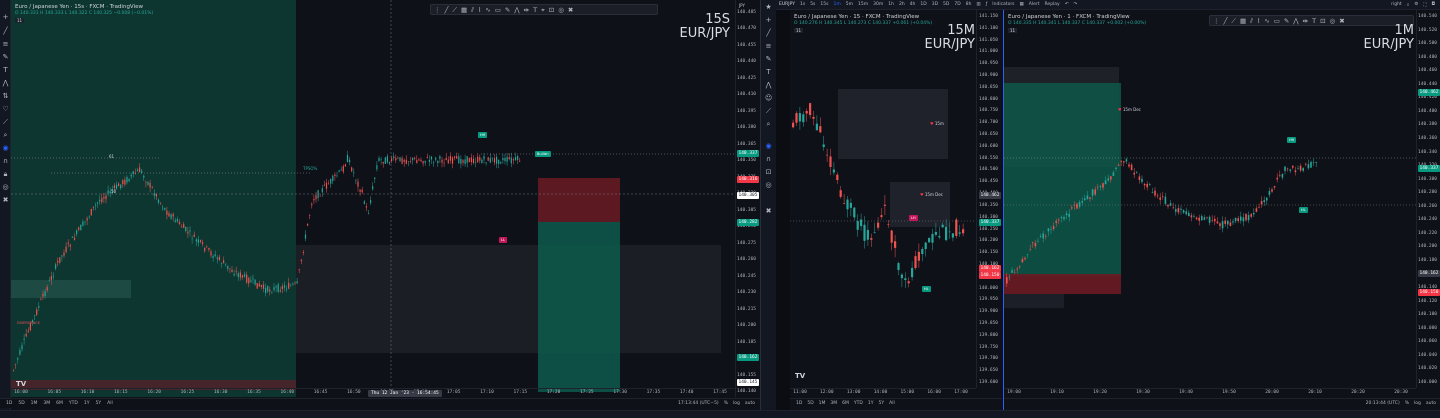 This screenshot has height=418, width=1440. Describe the element at coordinates (1003, 4) in the screenshot. I see `indicators-button: Indicators` at that location.